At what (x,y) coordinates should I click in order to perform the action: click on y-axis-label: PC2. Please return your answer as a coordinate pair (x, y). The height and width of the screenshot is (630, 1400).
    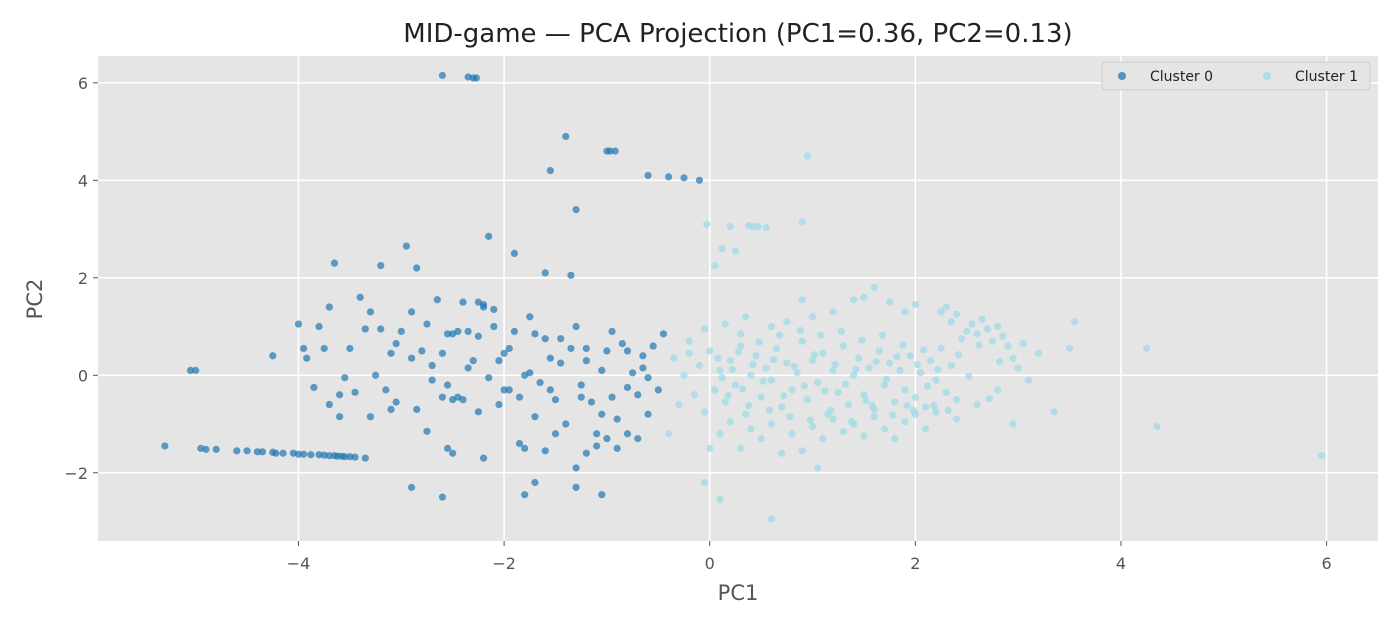
    Looking at the image, I should click on (35, 299).